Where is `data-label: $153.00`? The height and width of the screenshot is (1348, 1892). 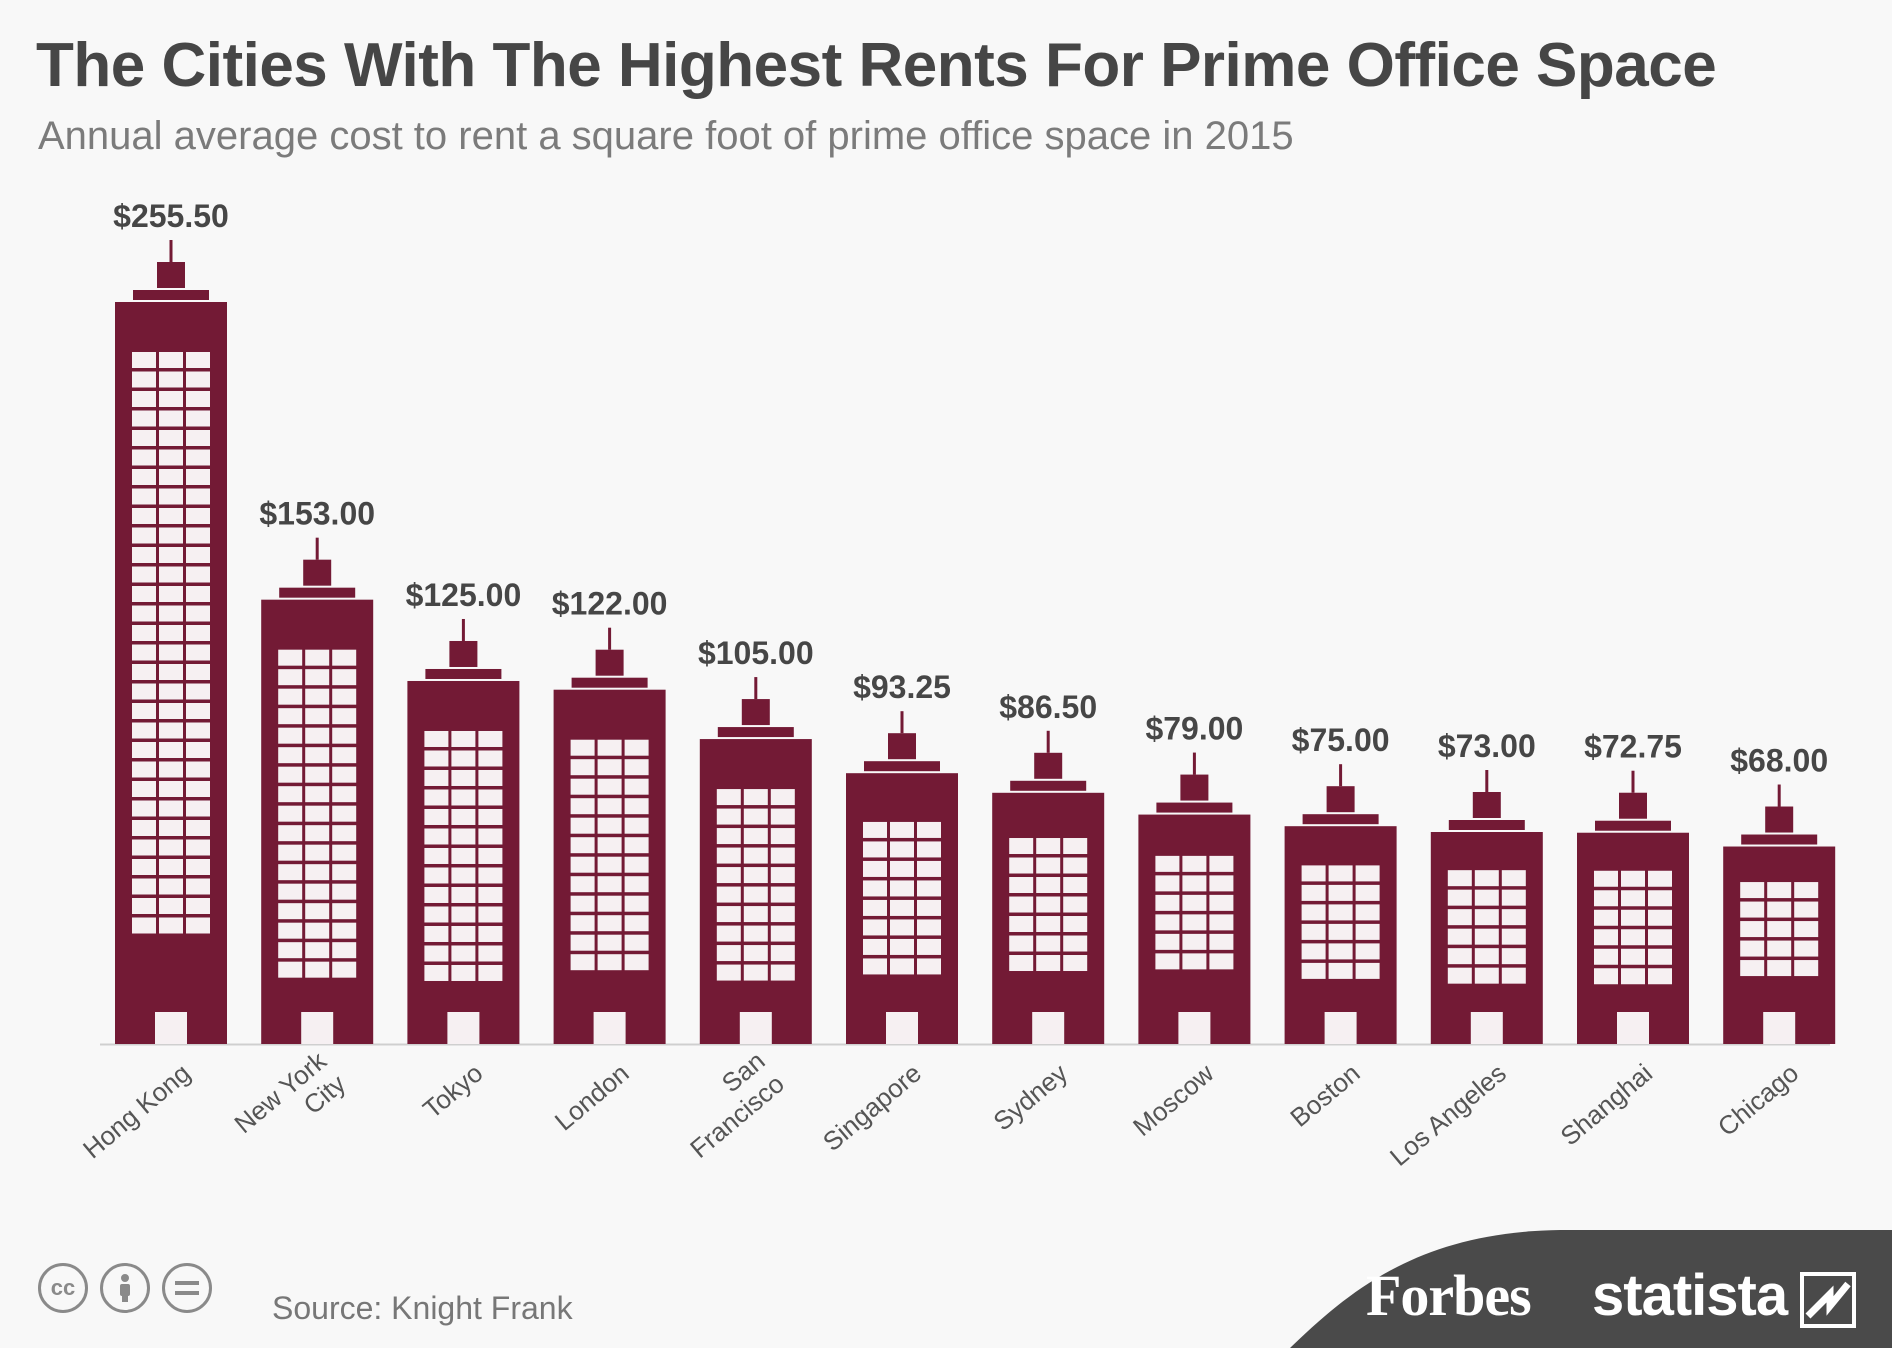 data-label: $153.00 is located at coordinates (317, 514).